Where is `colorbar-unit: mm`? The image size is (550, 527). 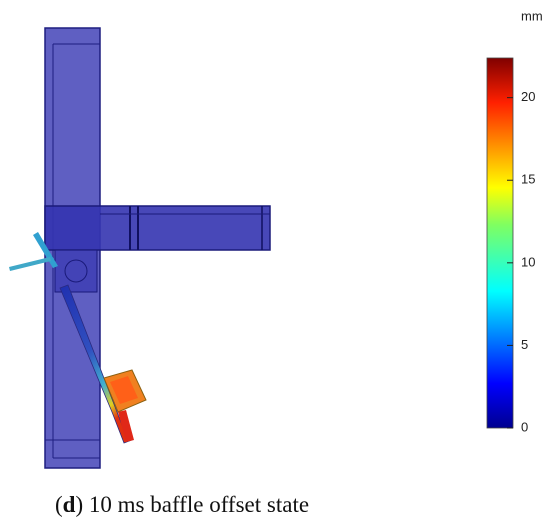
colorbar-unit: mm is located at coordinates (532, 15).